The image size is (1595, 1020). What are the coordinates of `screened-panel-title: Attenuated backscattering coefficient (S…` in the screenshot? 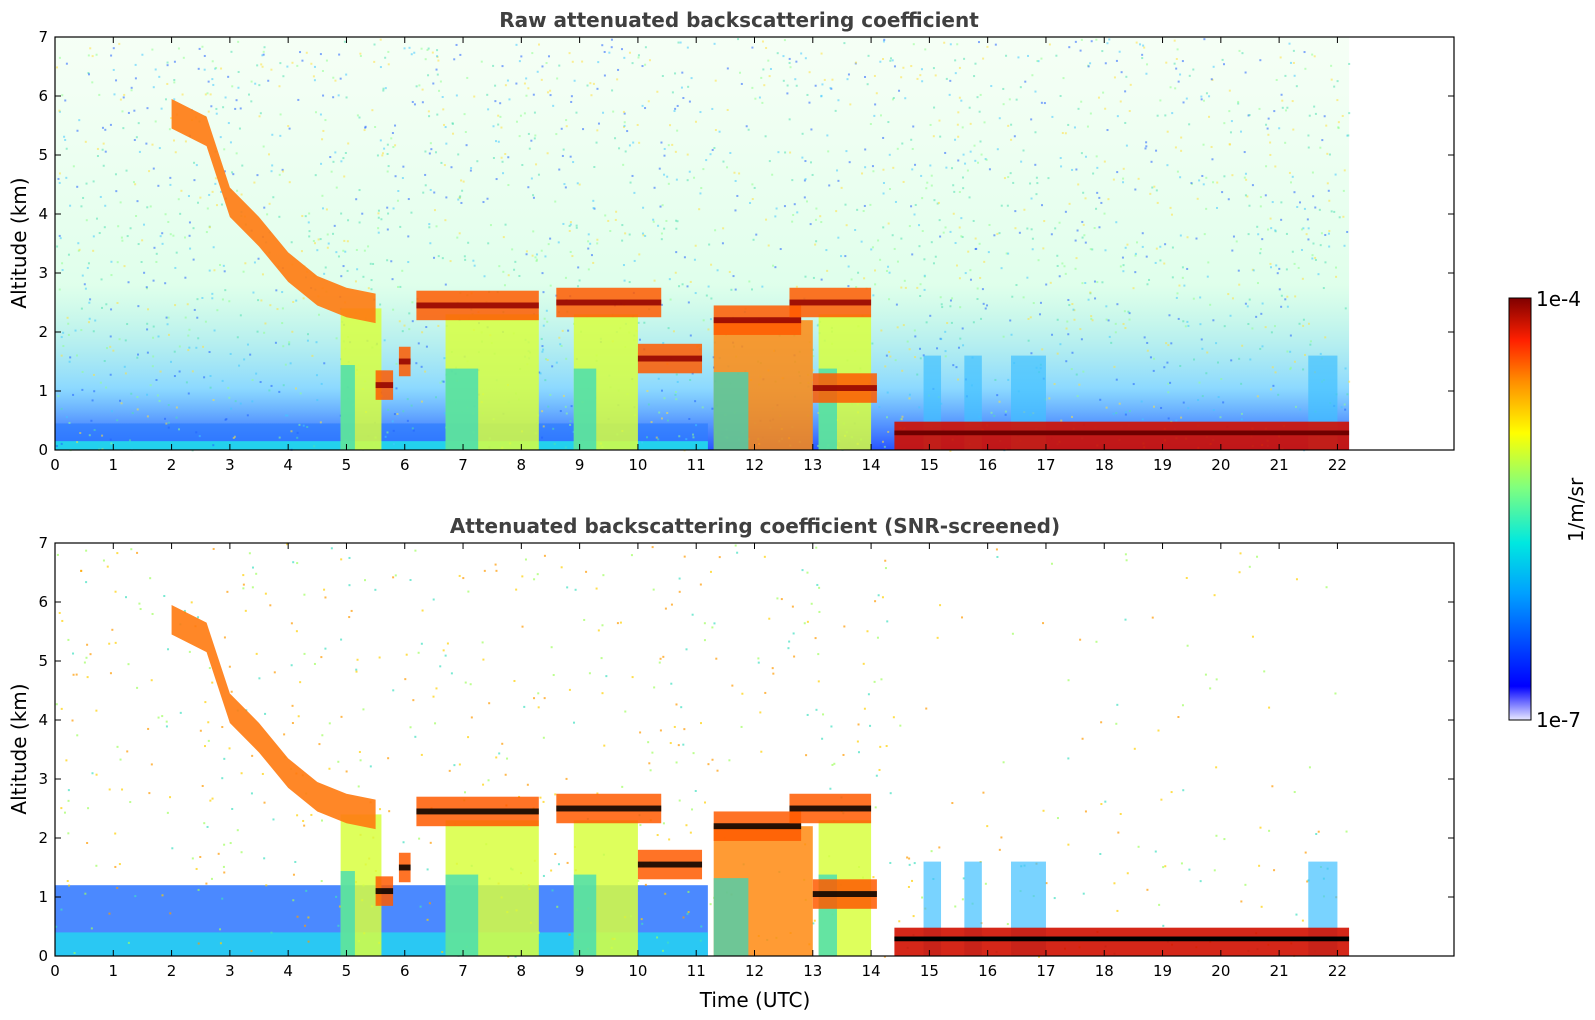 It's located at (755, 526).